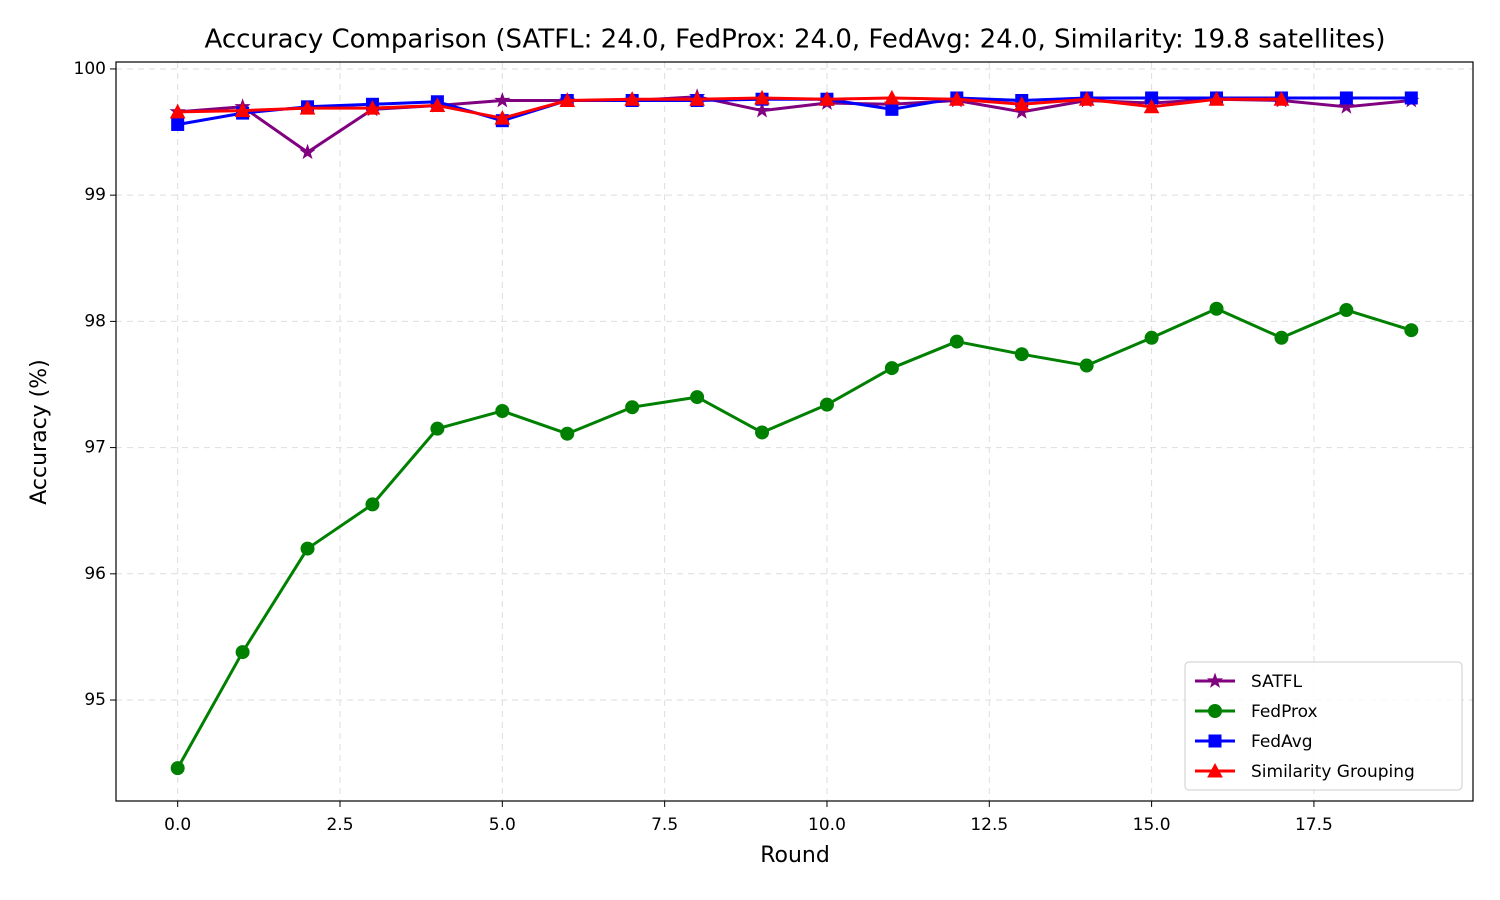  I want to click on y-tick-label: 99, so click(95, 195).